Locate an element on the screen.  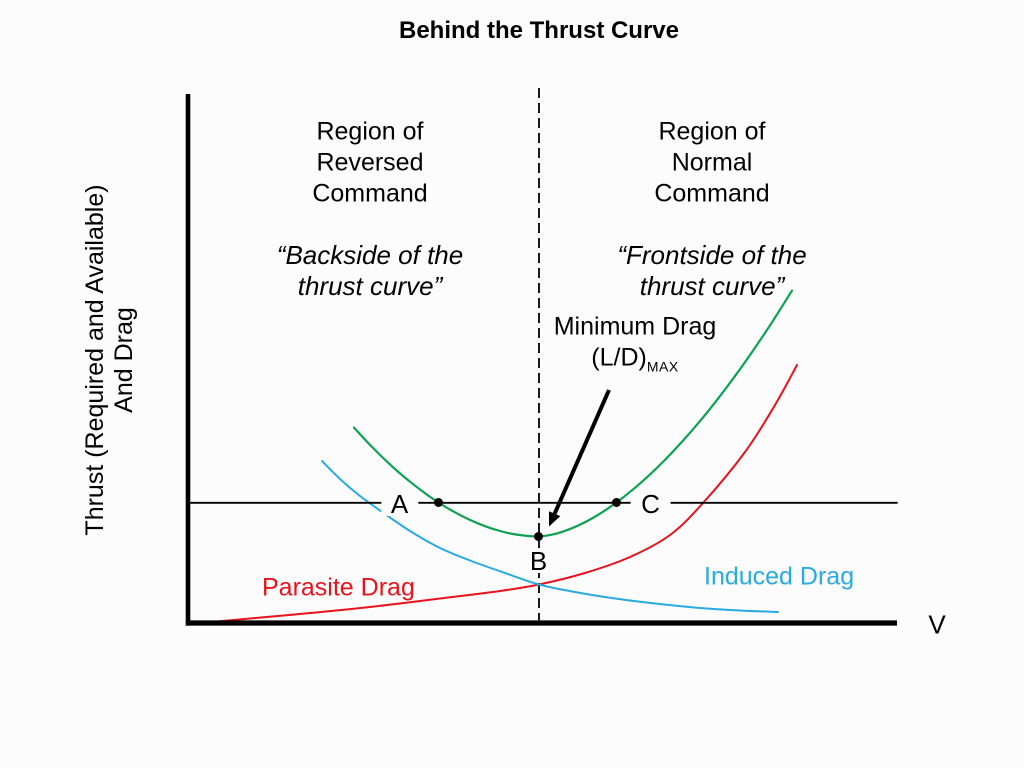
point-dot-A is located at coordinates (438, 502).